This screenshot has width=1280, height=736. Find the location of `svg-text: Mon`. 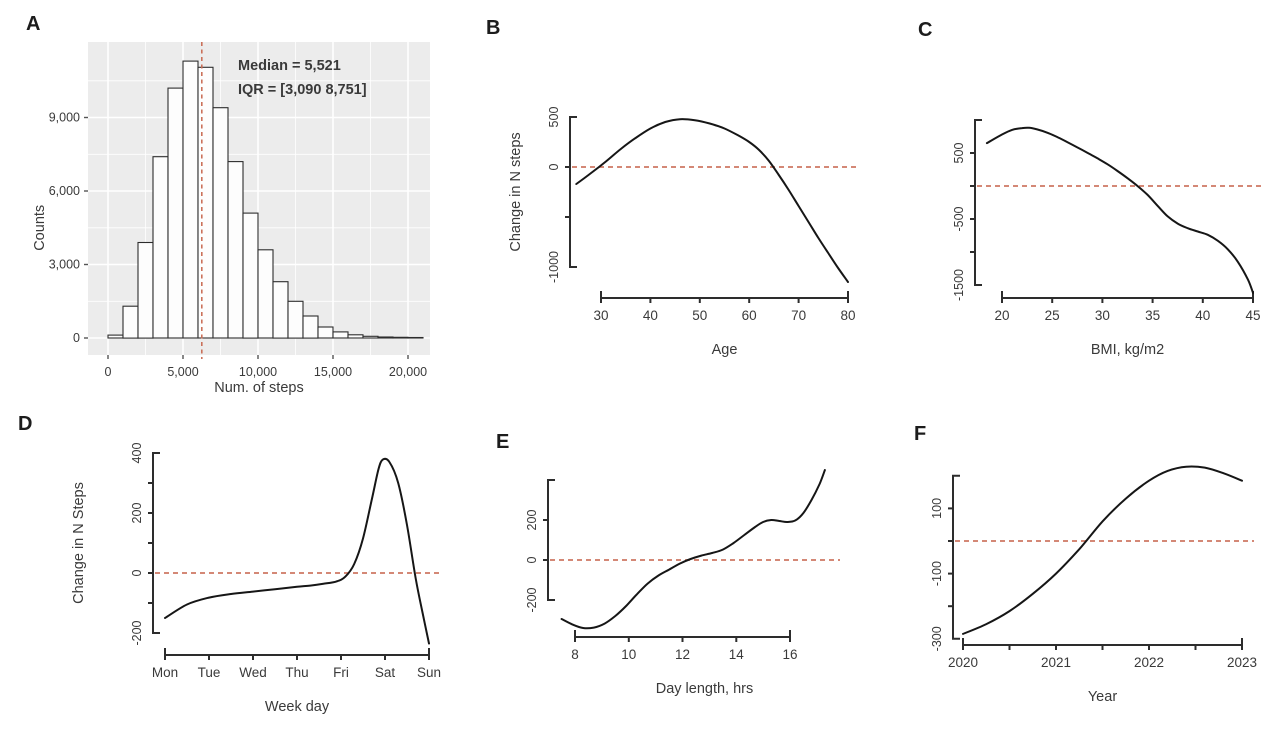

svg-text: Mon is located at coordinates (165, 672).